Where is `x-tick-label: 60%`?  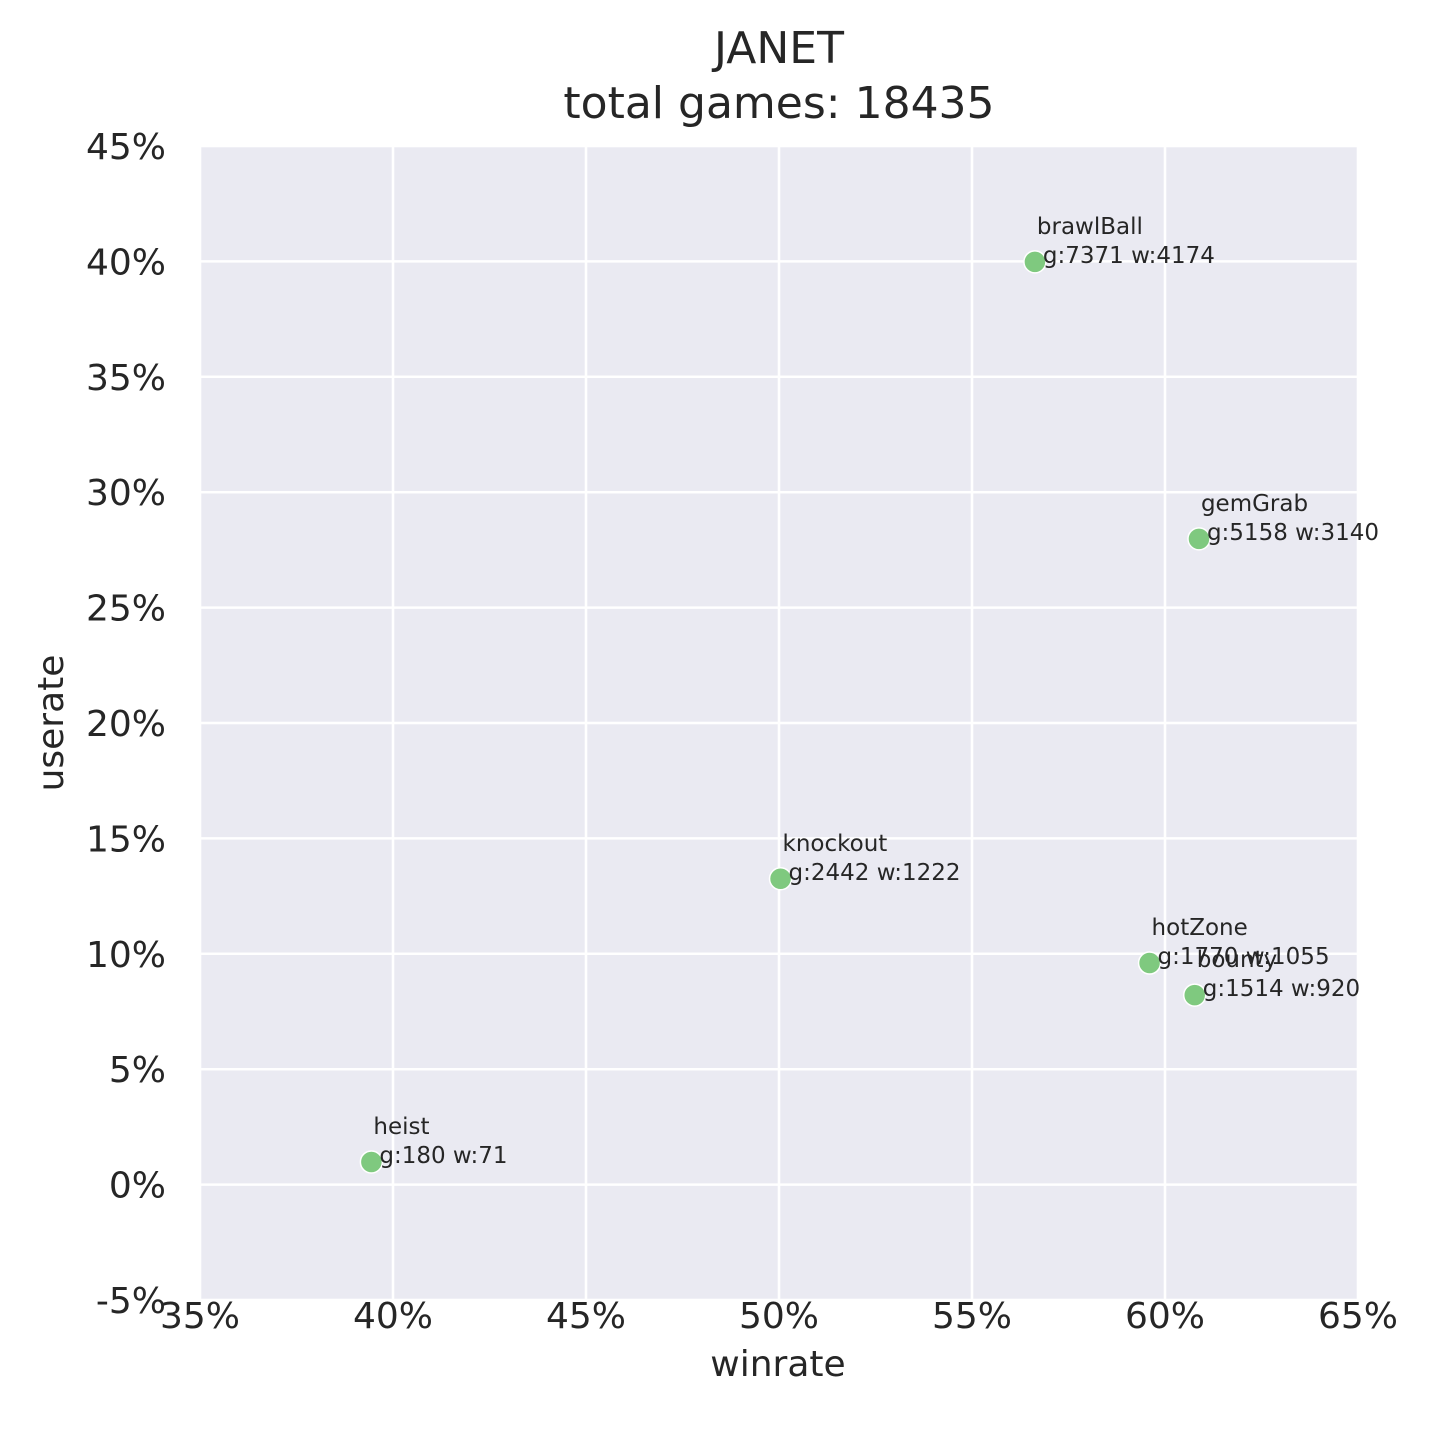
x-tick-label: 60% is located at coordinates (1165, 1316).